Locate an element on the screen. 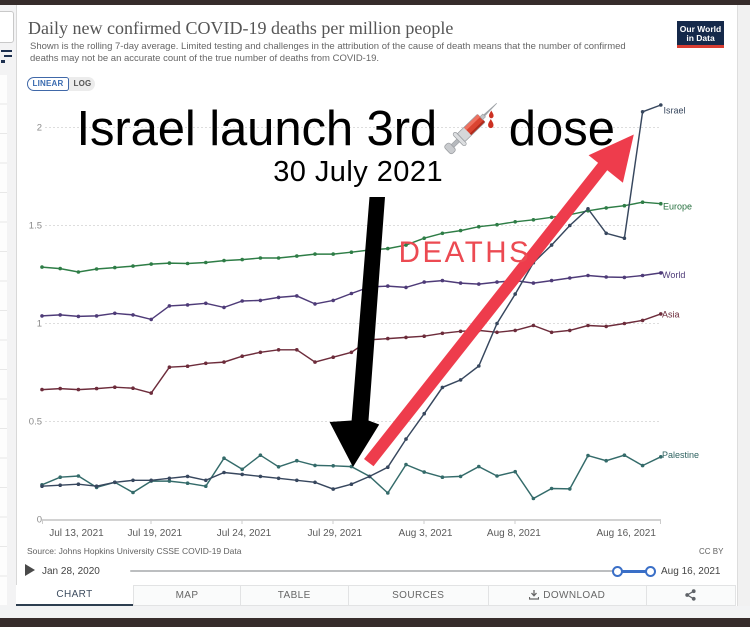 The width and height of the screenshot is (750, 627). svg-text: Aug 8, 2021 is located at coordinates (514, 533).